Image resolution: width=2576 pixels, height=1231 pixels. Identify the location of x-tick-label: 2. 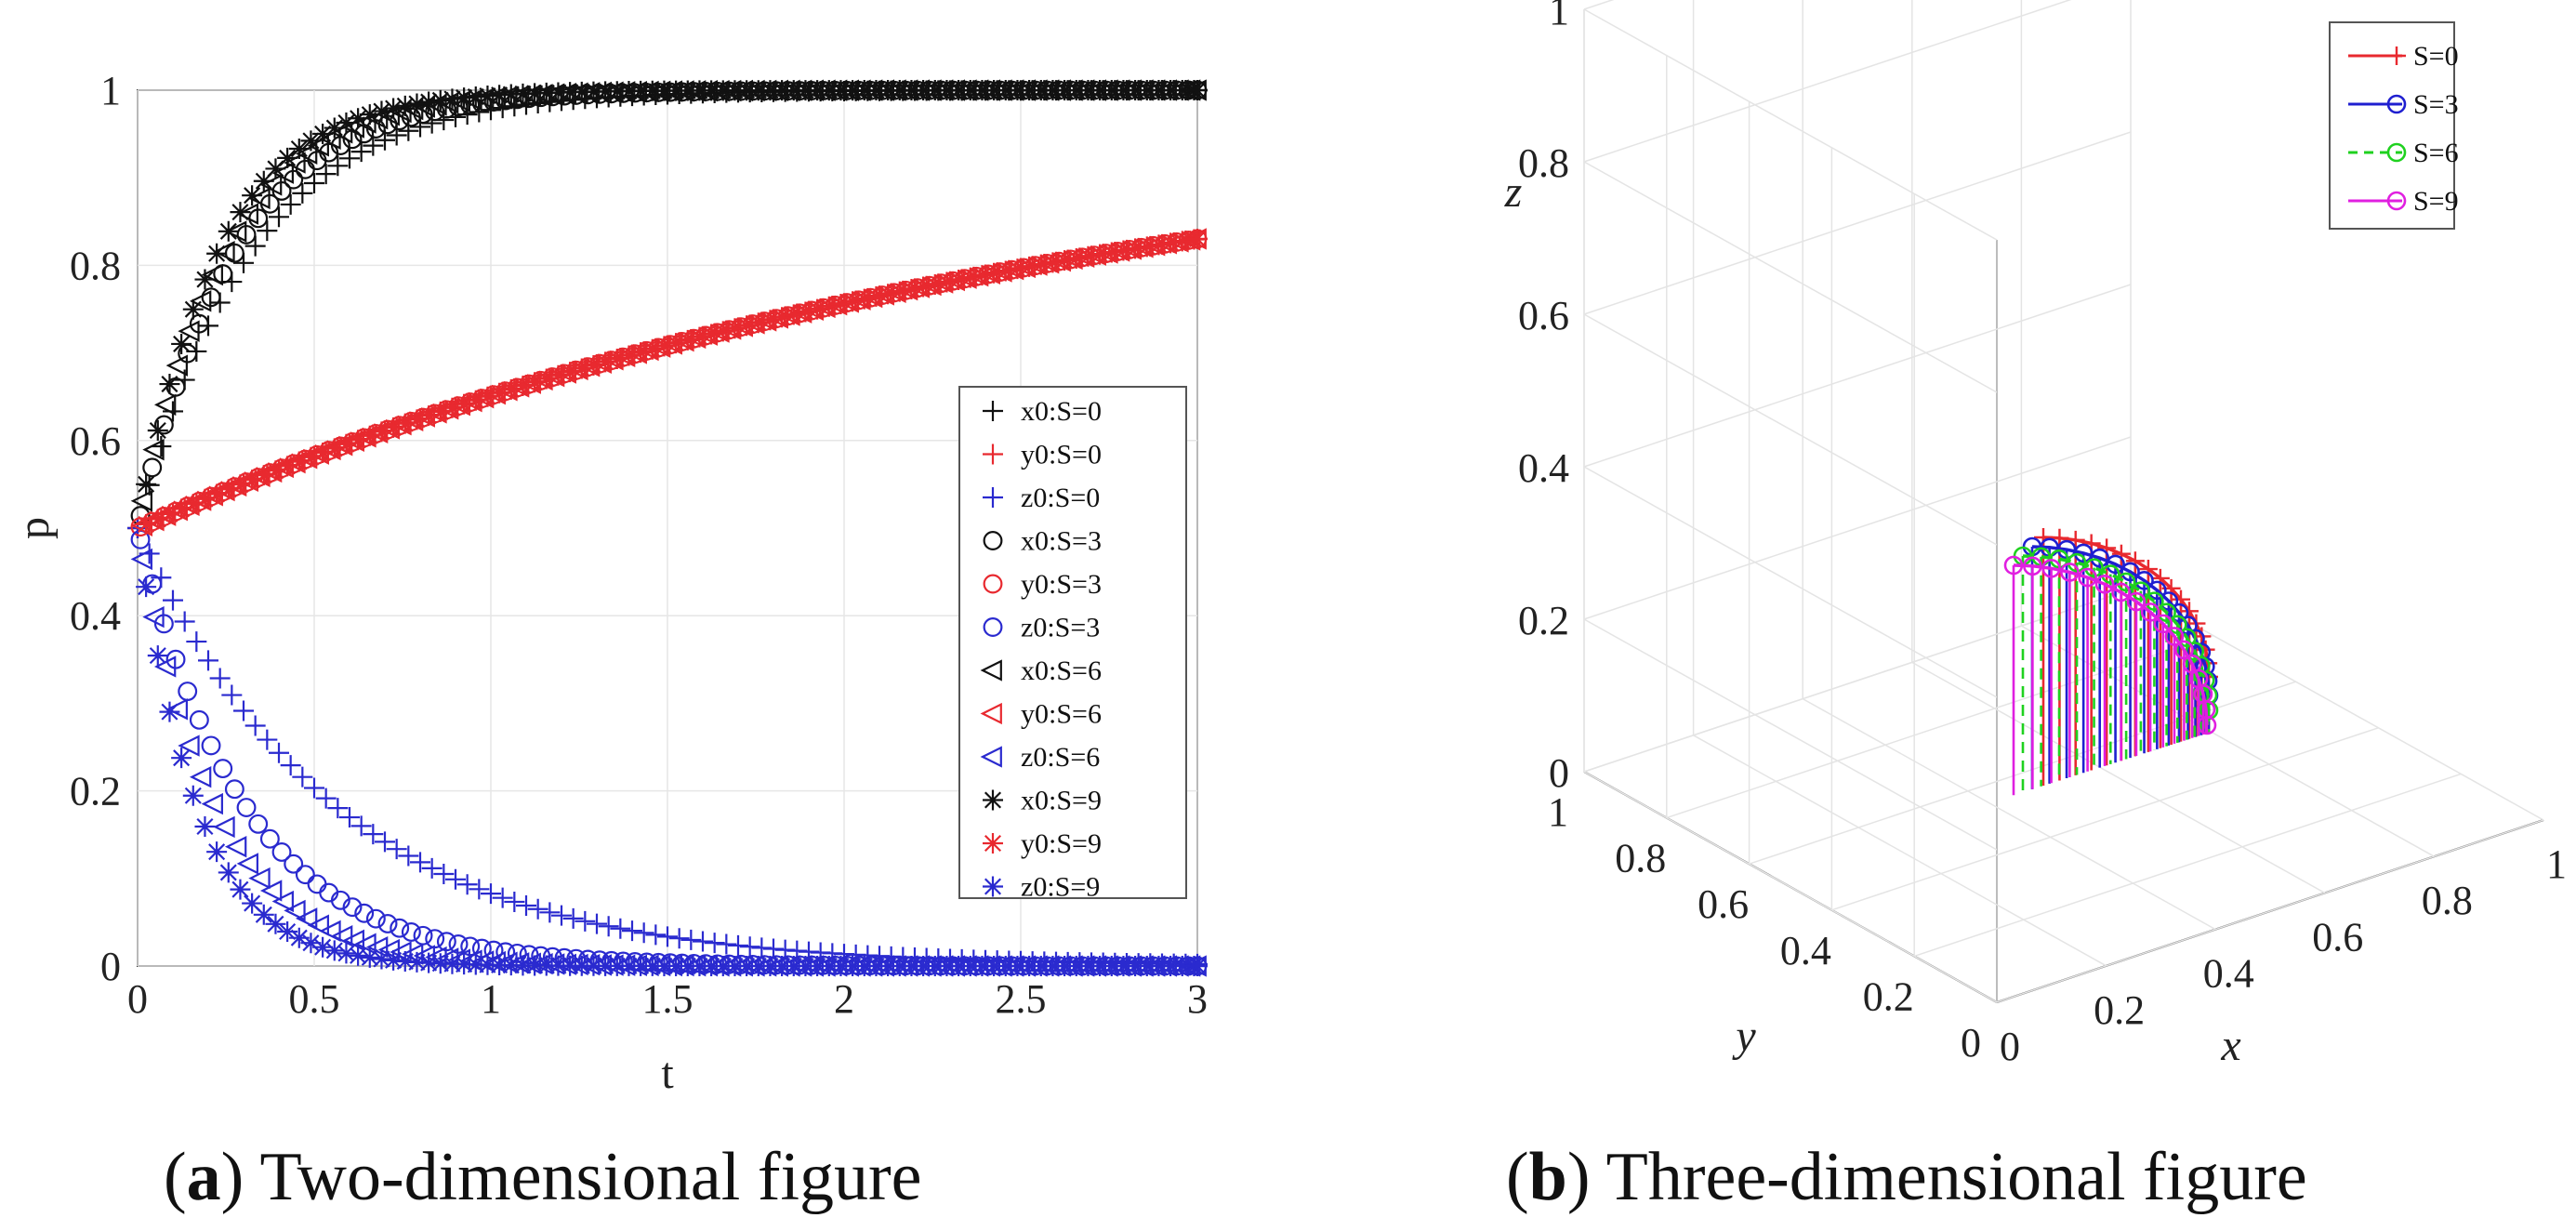
(844, 999).